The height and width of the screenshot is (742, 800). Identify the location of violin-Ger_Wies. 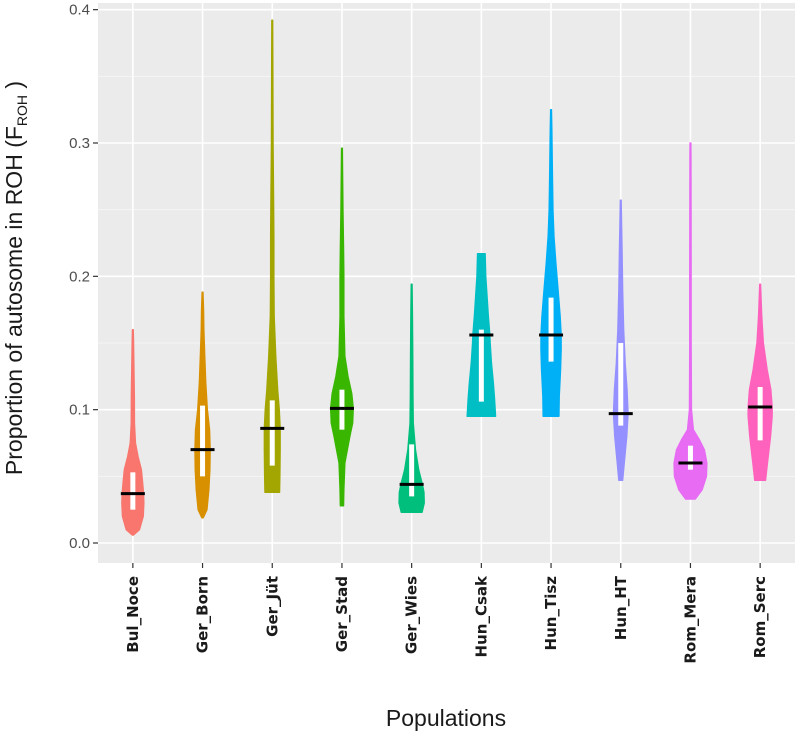
(411, 398).